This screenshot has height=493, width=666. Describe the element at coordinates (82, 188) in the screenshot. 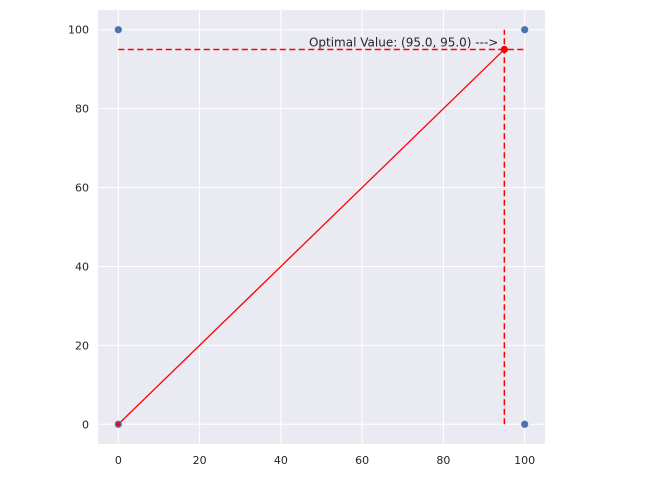

I see `y-tick-label: 60` at that location.